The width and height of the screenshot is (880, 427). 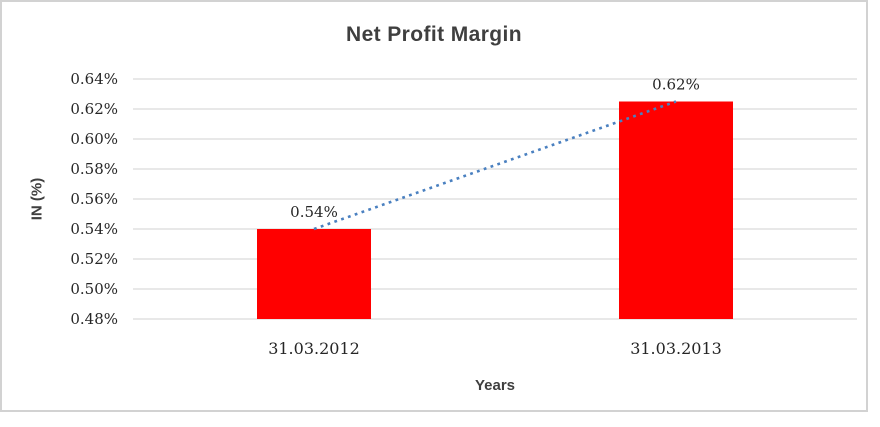 What do you see at coordinates (495, 385) in the screenshot?
I see `x-axis-title: Years` at bounding box center [495, 385].